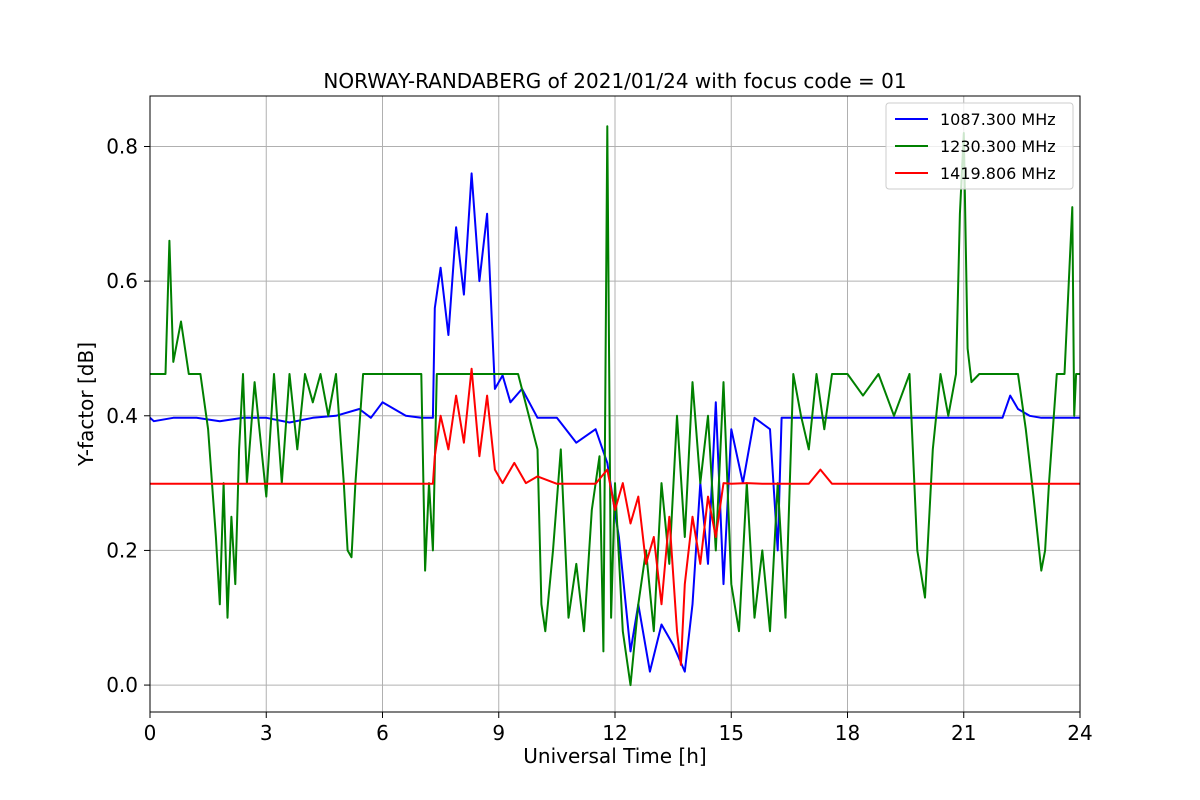 The height and width of the screenshot is (800, 1200). What do you see at coordinates (122, 685) in the screenshot?
I see `y-tick-label: 0.0` at bounding box center [122, 685].